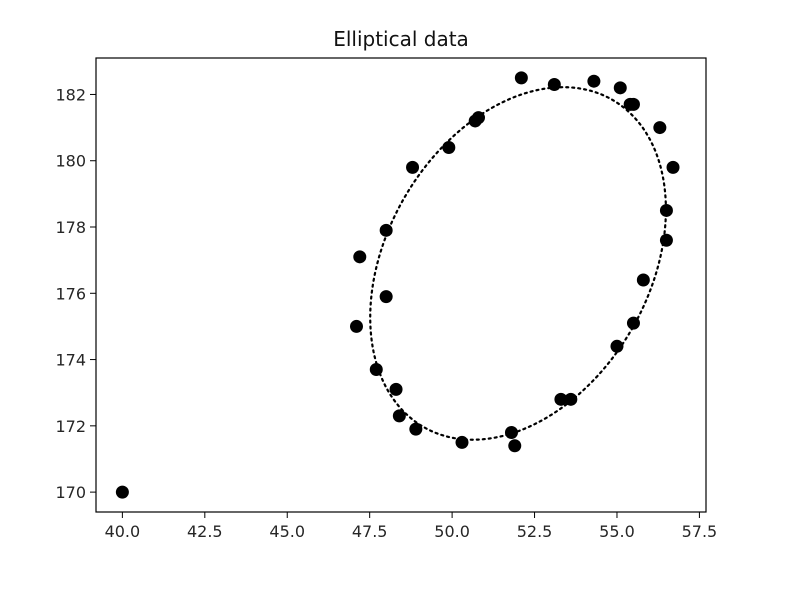 The width and height of the screenshot is (802, 606). Describe the element at coordinates (370, 531) in the screenshot. I see `x-tick-label: 47.5` at that location.